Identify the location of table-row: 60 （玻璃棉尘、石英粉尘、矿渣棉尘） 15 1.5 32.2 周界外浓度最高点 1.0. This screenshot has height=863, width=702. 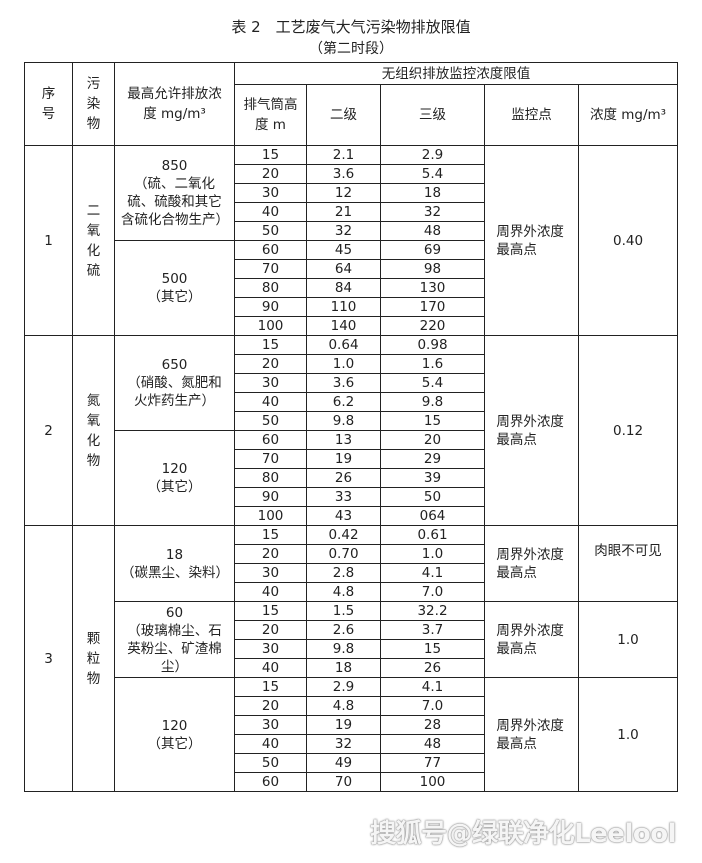
(352, 639).